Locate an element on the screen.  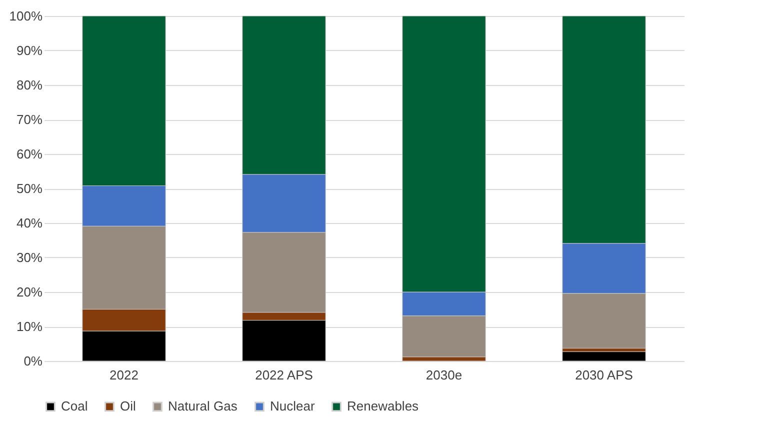
x-tick-label: 2030 APS is located at coordinates (604, 375).